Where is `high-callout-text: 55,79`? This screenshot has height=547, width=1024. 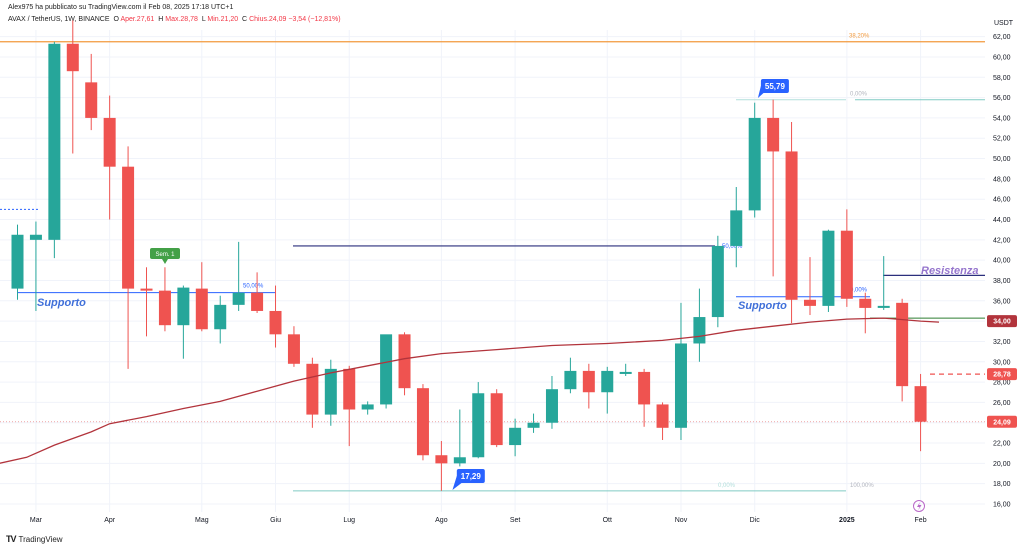 high-callout-text: 55,79 is located at coordinates (775, 86).